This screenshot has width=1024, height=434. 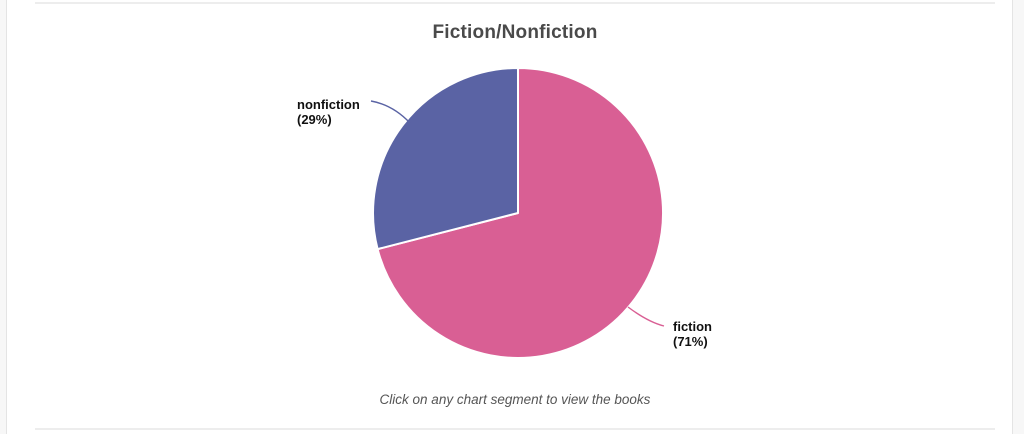 I want to click on slice-callout-nonfiction: nonfiction (29%), so click(x=328, y=112).